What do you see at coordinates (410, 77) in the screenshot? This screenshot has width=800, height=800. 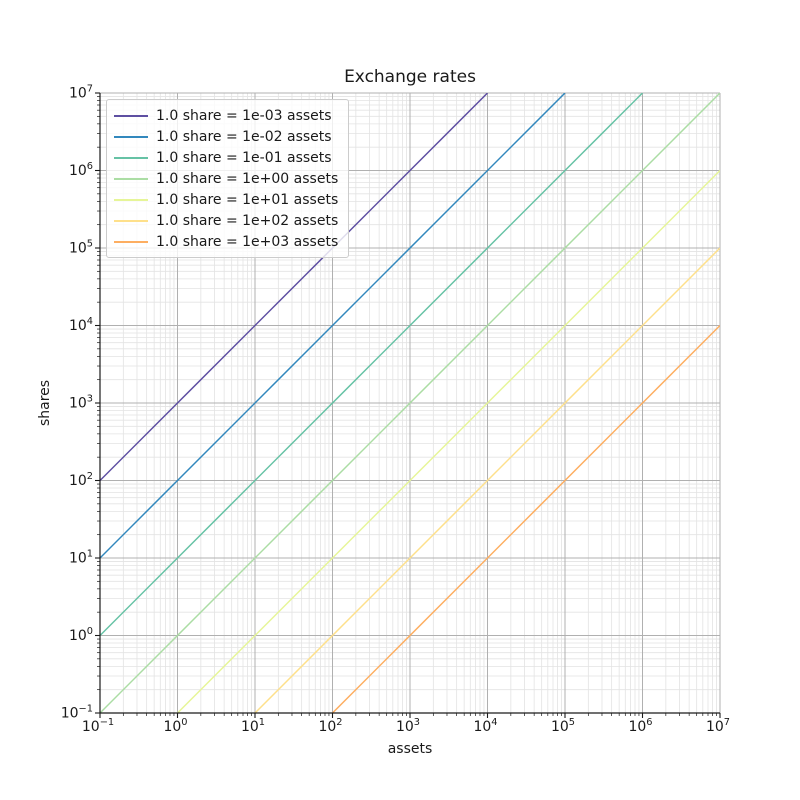 I see `chart-title: Exchange rates` at bounding box center [410, 77].